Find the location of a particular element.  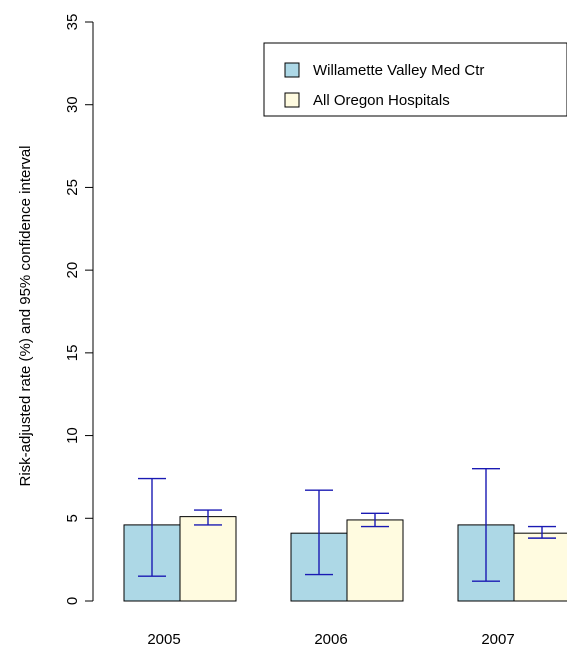

bar-all-oregon-2007 is located at coordinates (540, 567).